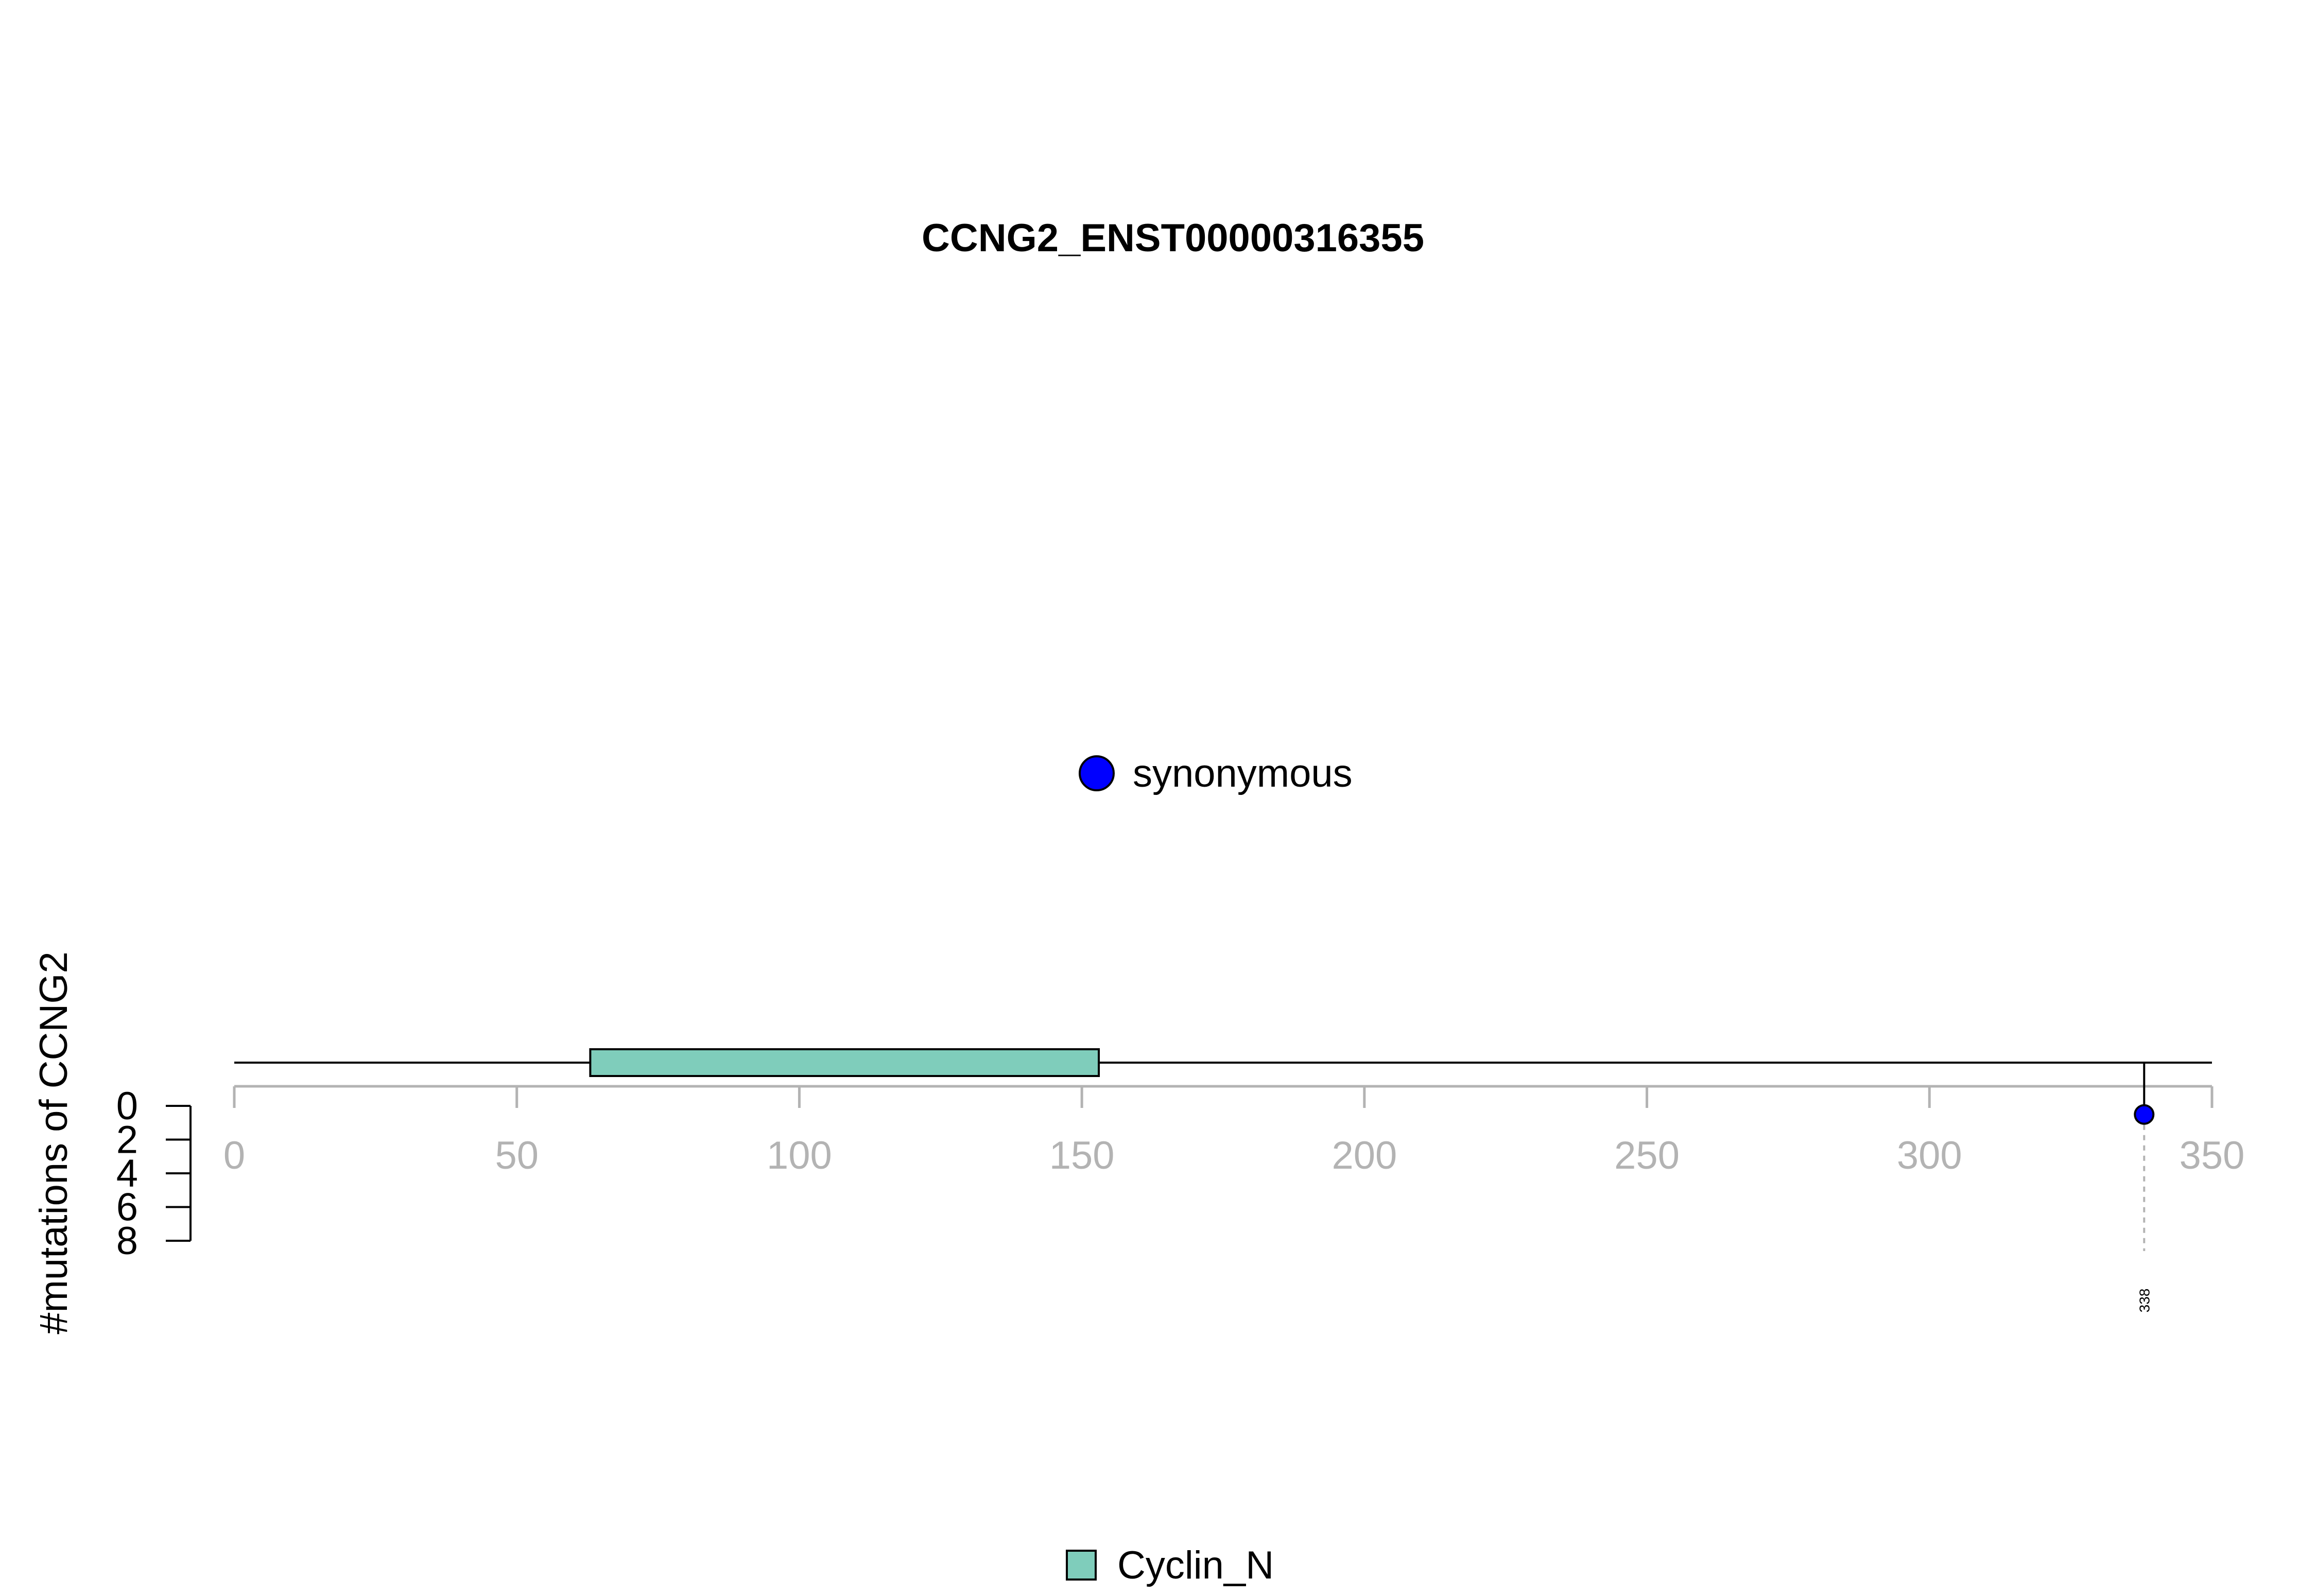  I want to click on legend-cyclin-n-label: Cyclin_N, so click(1195, 1565).